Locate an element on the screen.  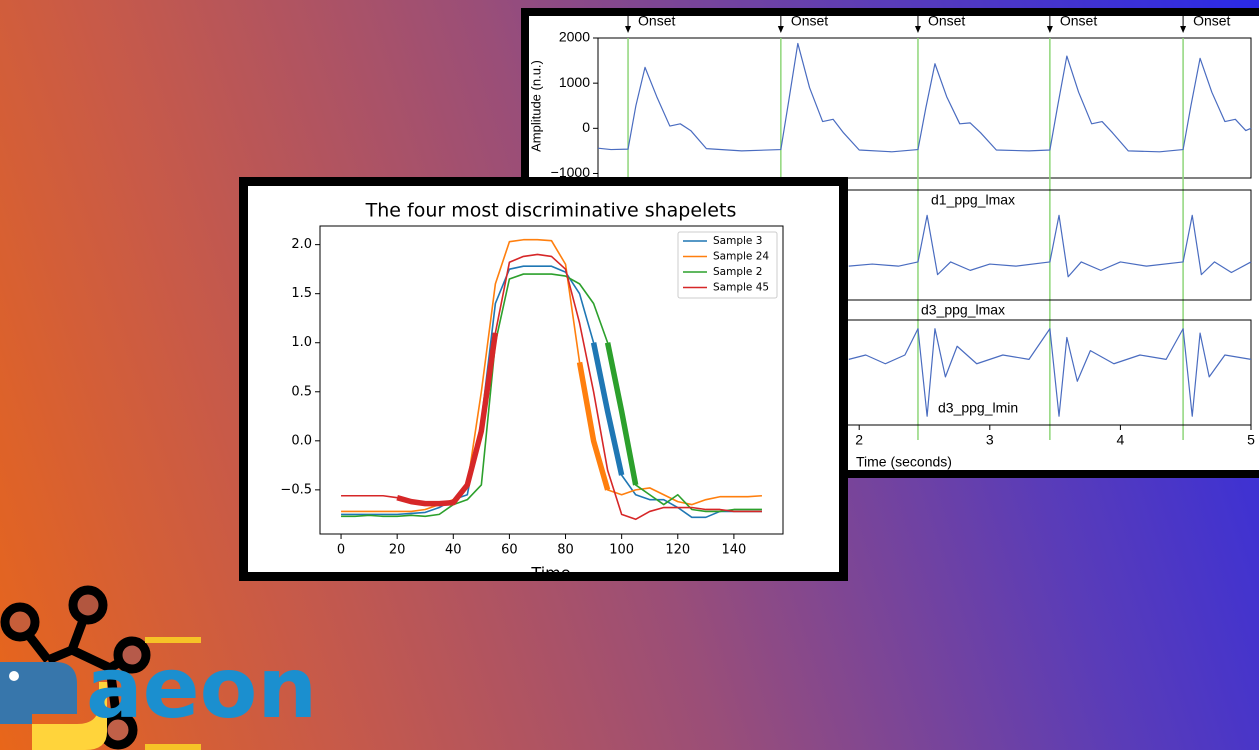
y-tick-label: 0.0 is located at coordinates (301, 440).